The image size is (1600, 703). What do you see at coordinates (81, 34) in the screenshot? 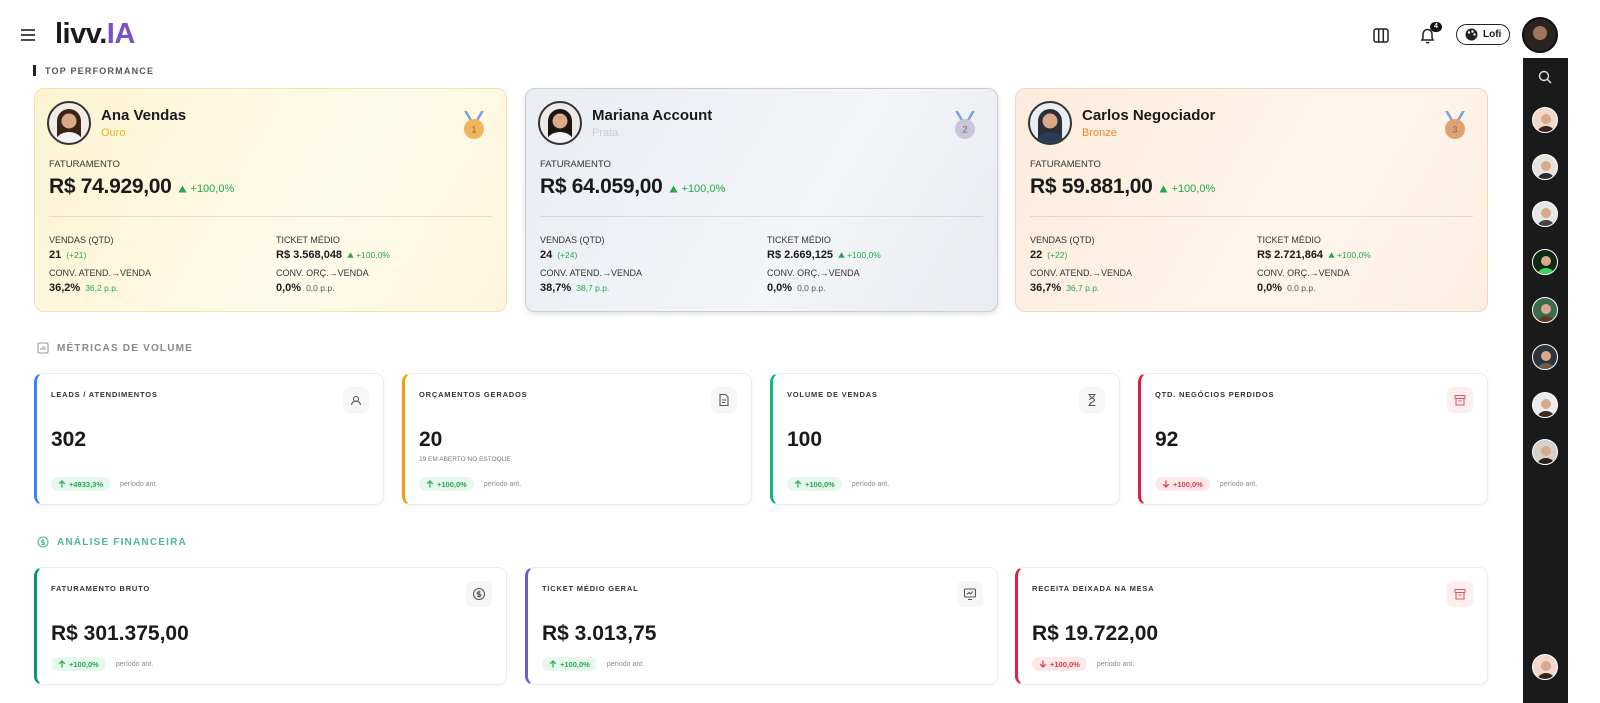
I see `logo-main: livv.` at bounding box center [81, 34].